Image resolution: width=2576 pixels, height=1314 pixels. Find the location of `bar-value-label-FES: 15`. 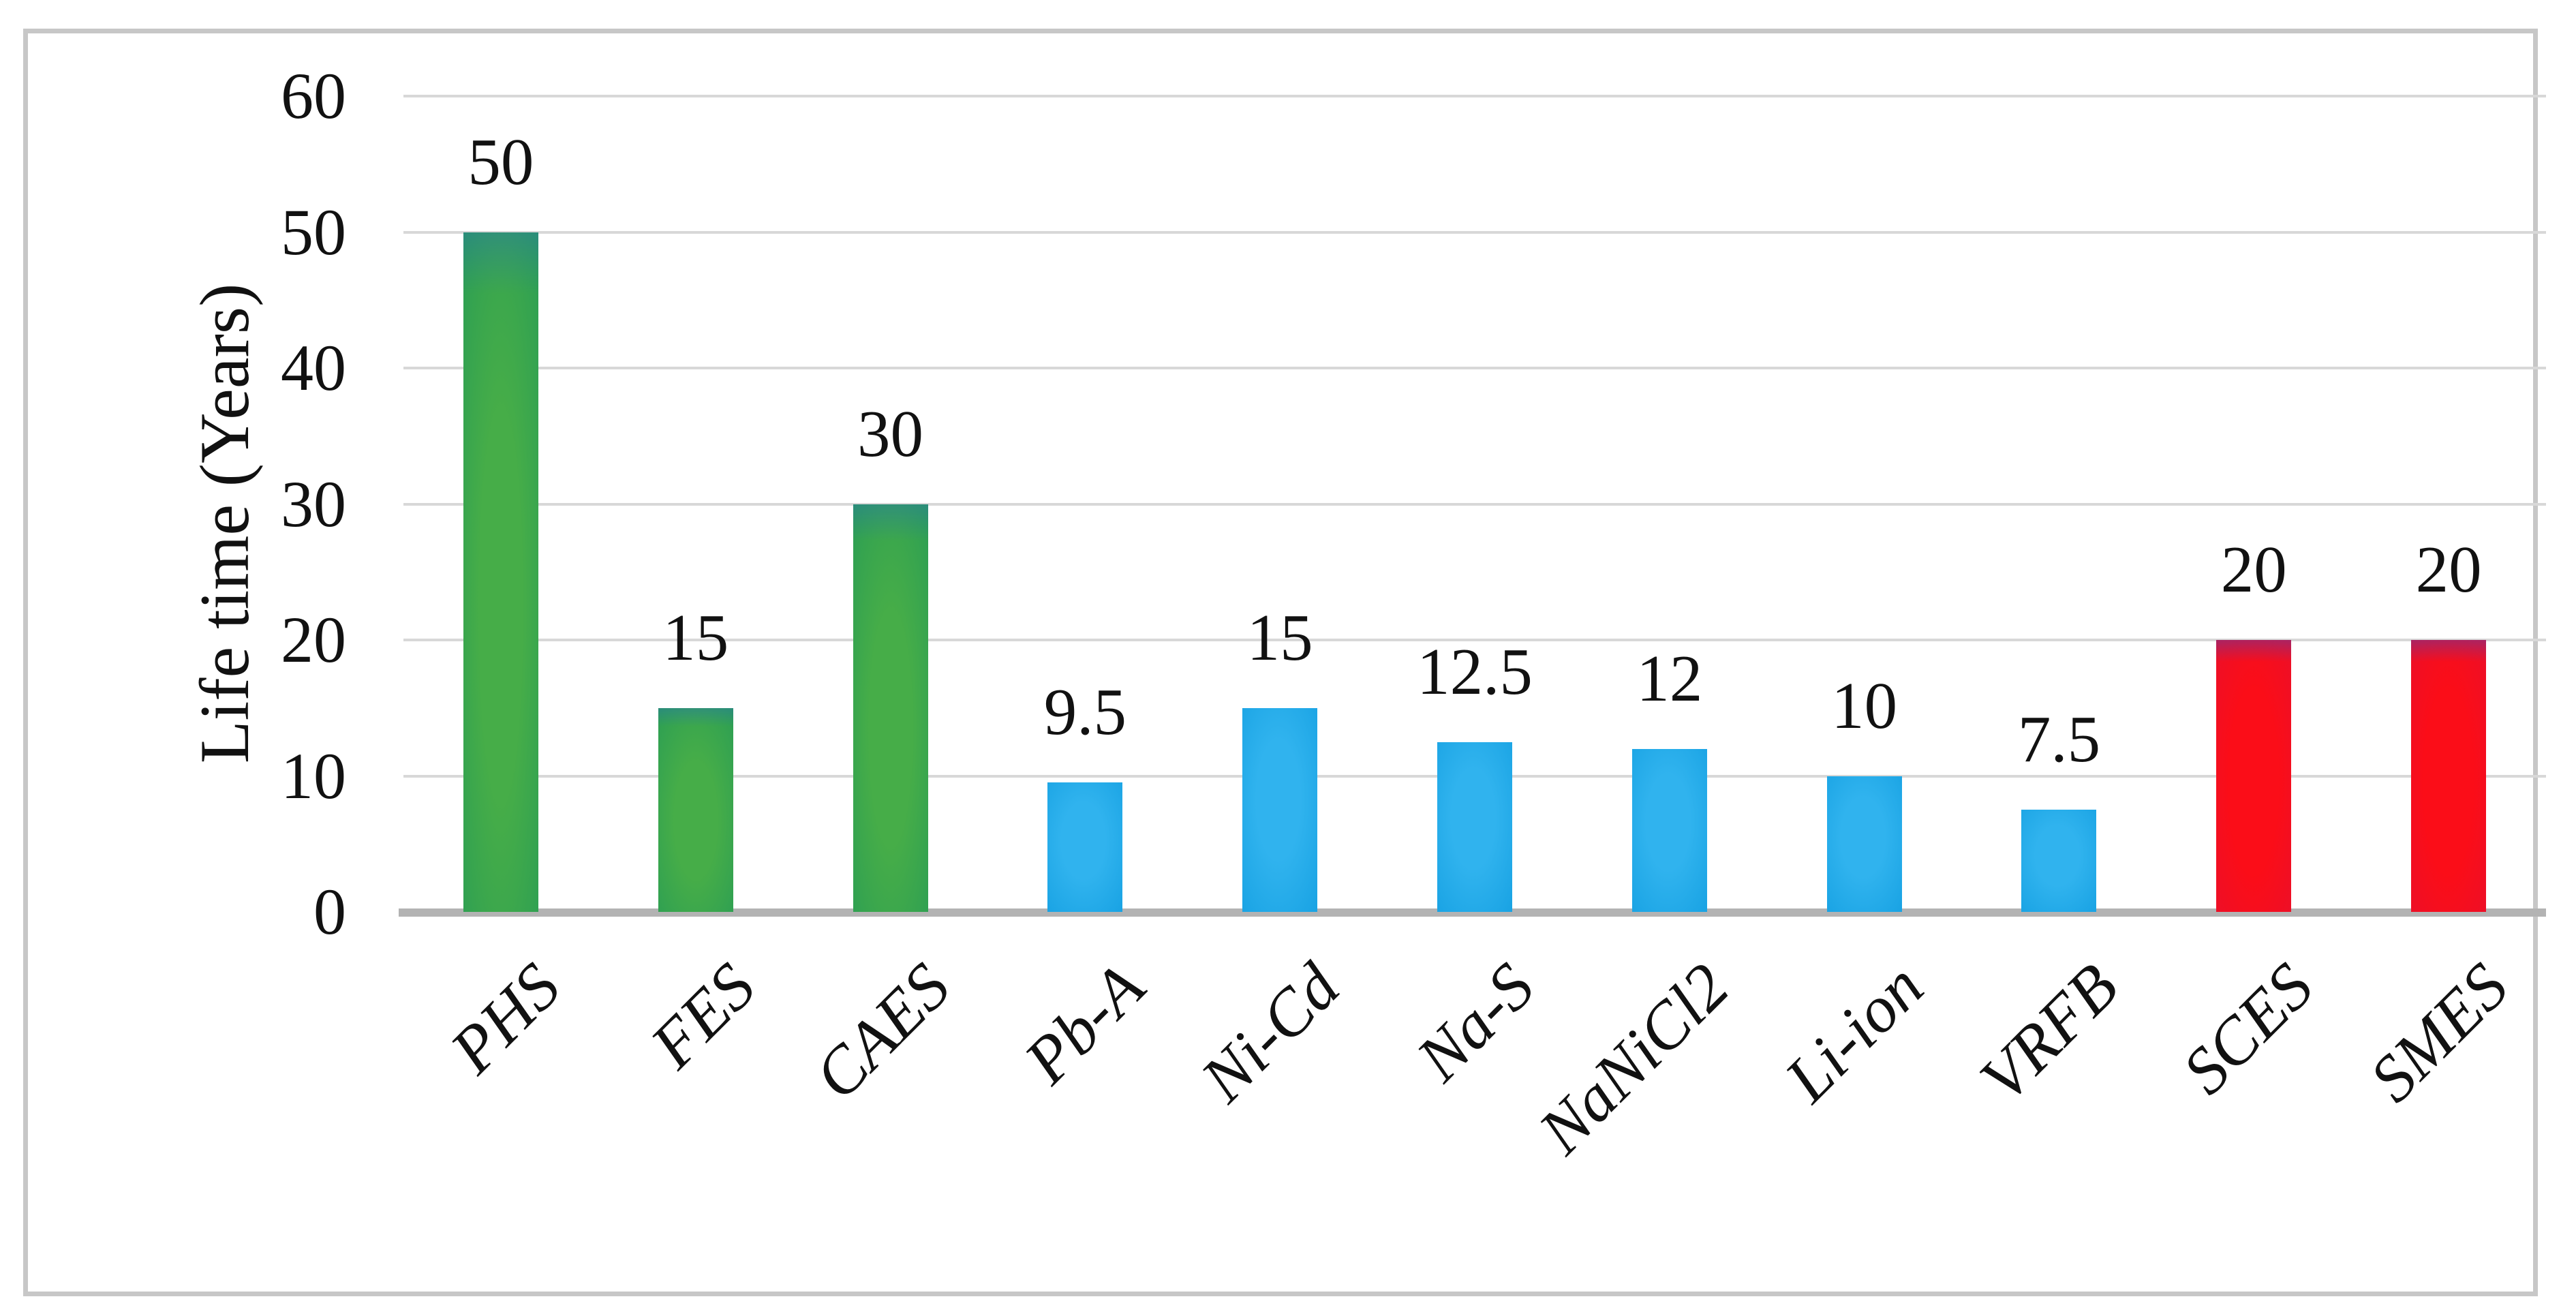

bar-value-label-FES: 15 is located at coordinates (695, 637).